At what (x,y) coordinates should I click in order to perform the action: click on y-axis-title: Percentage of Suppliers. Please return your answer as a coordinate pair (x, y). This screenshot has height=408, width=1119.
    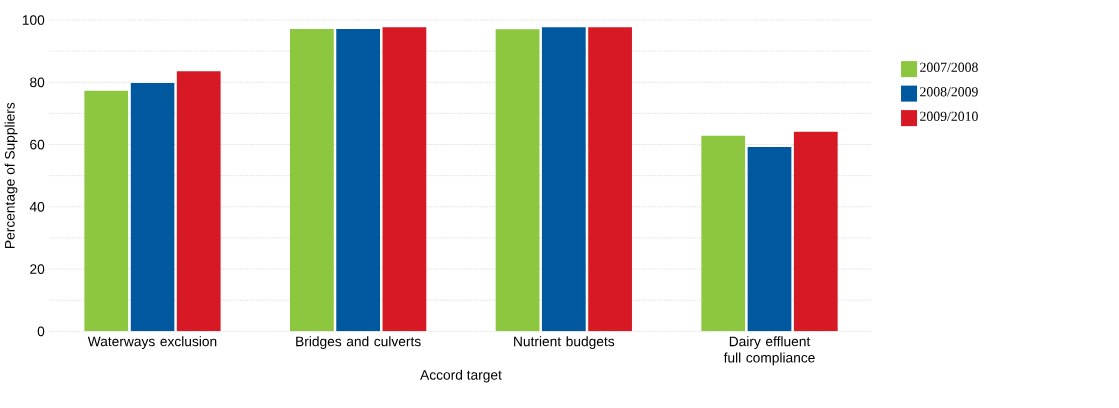
    Looking at the image, I should click on (11, 175).